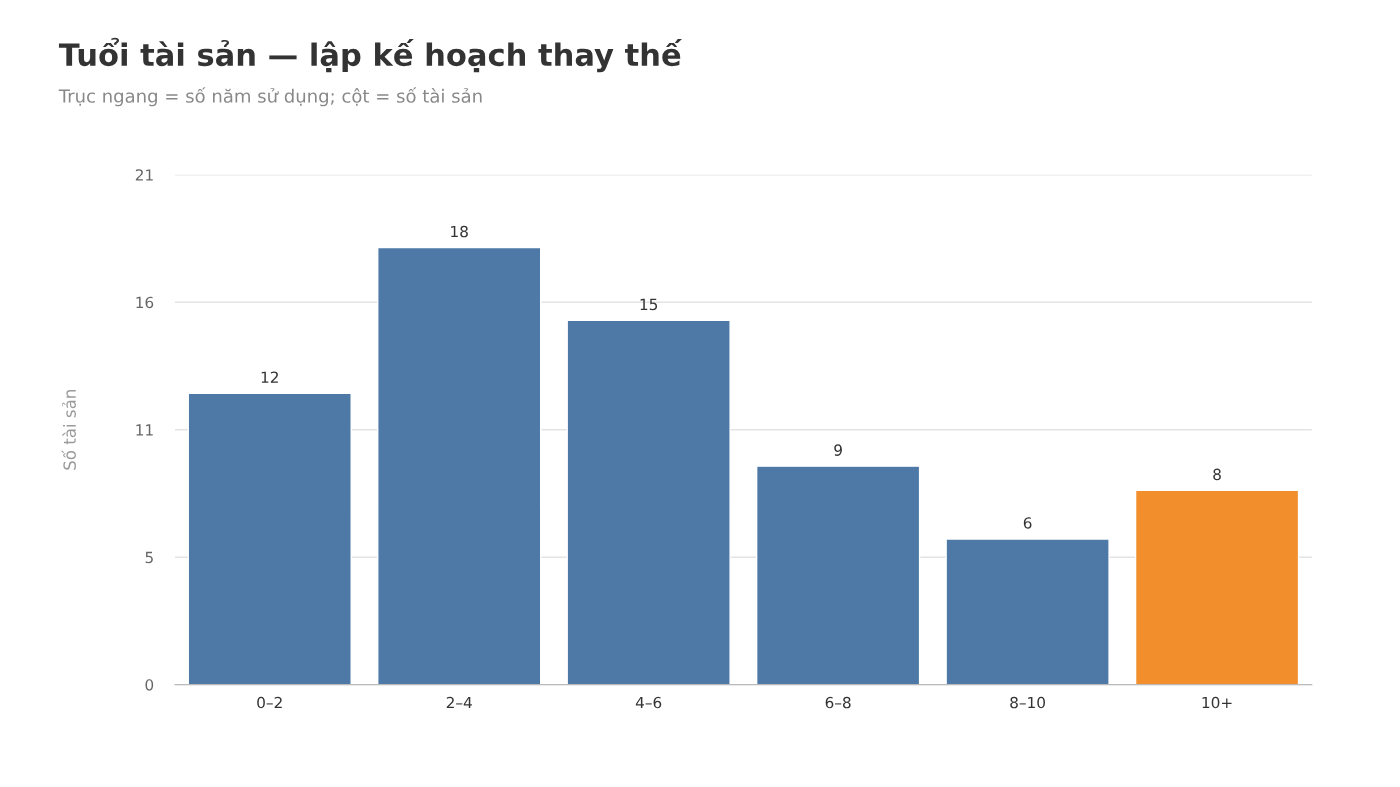  Describe the element at coordinates (1217, 474) in the screenshot. I see `data-label: 8` at that location.